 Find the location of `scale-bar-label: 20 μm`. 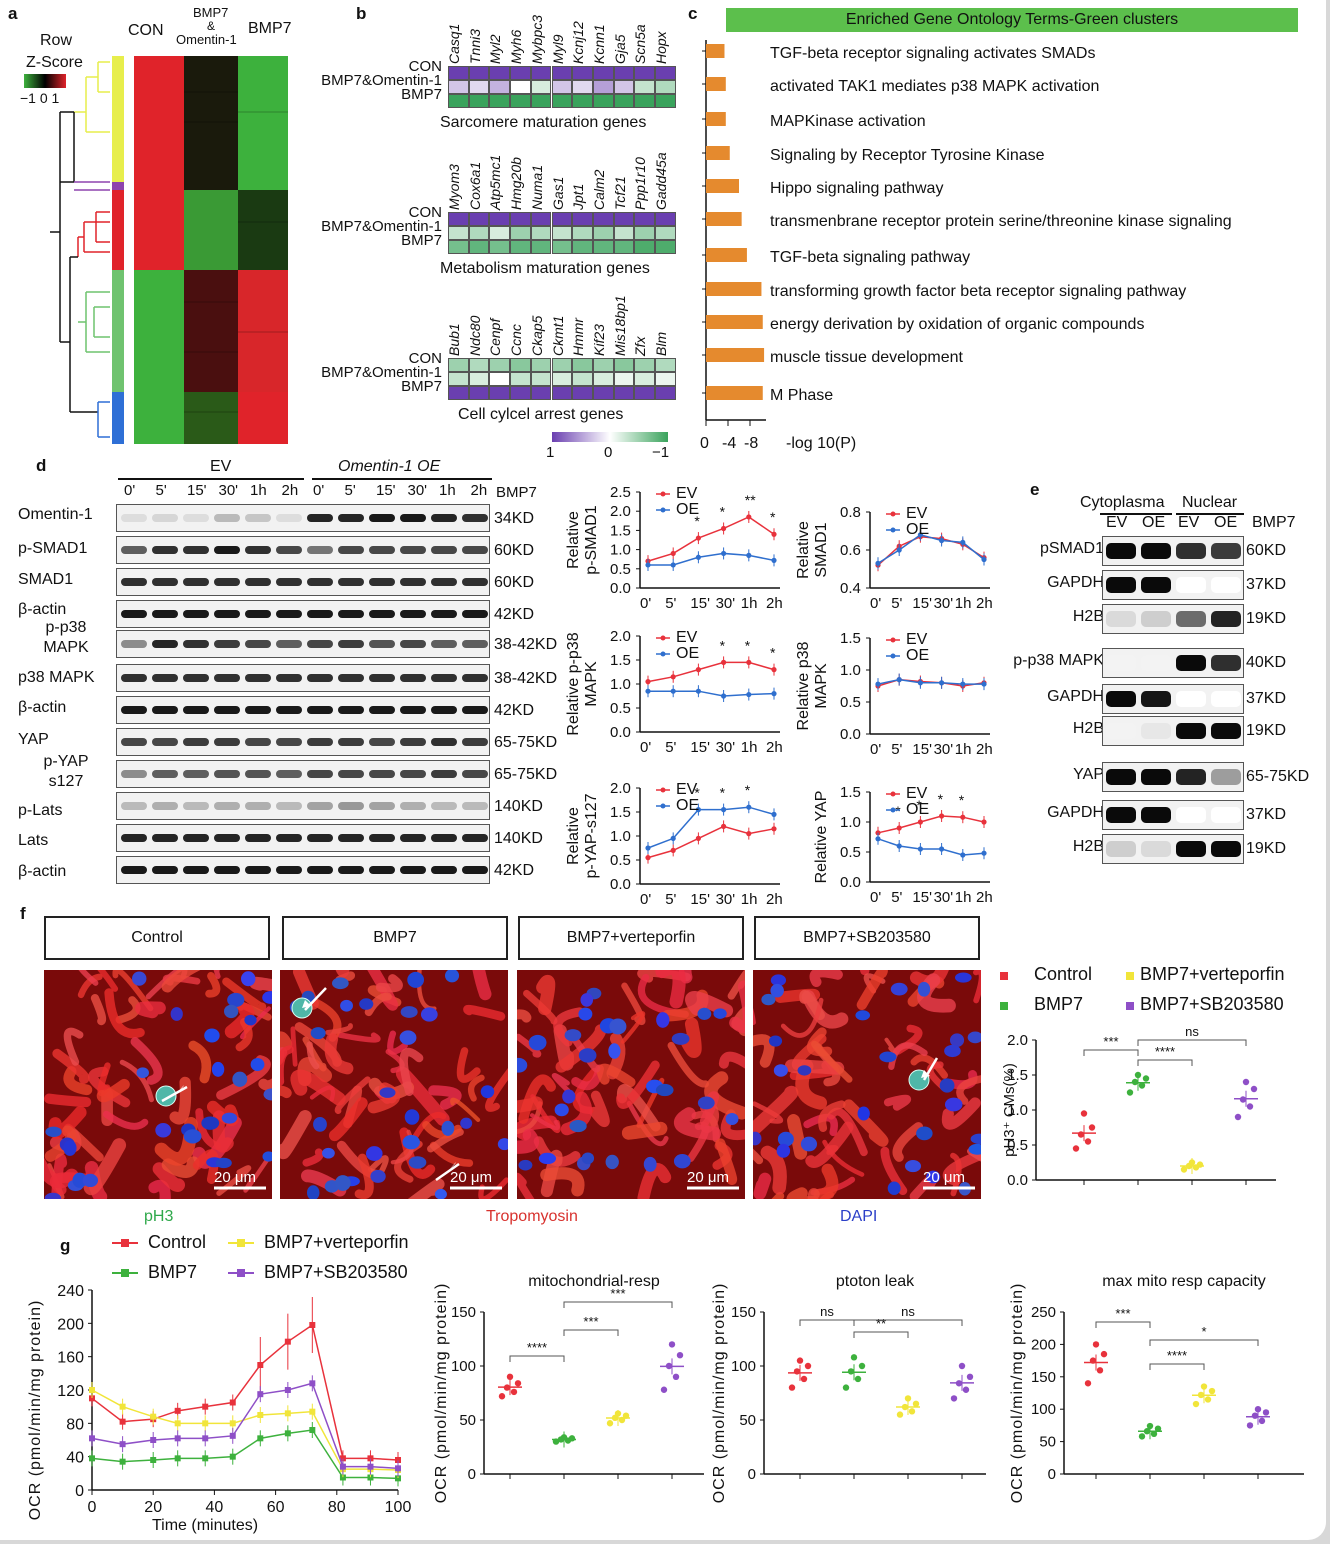

scale-bar-label: 20 μm is located at coordinates (471, 1177).